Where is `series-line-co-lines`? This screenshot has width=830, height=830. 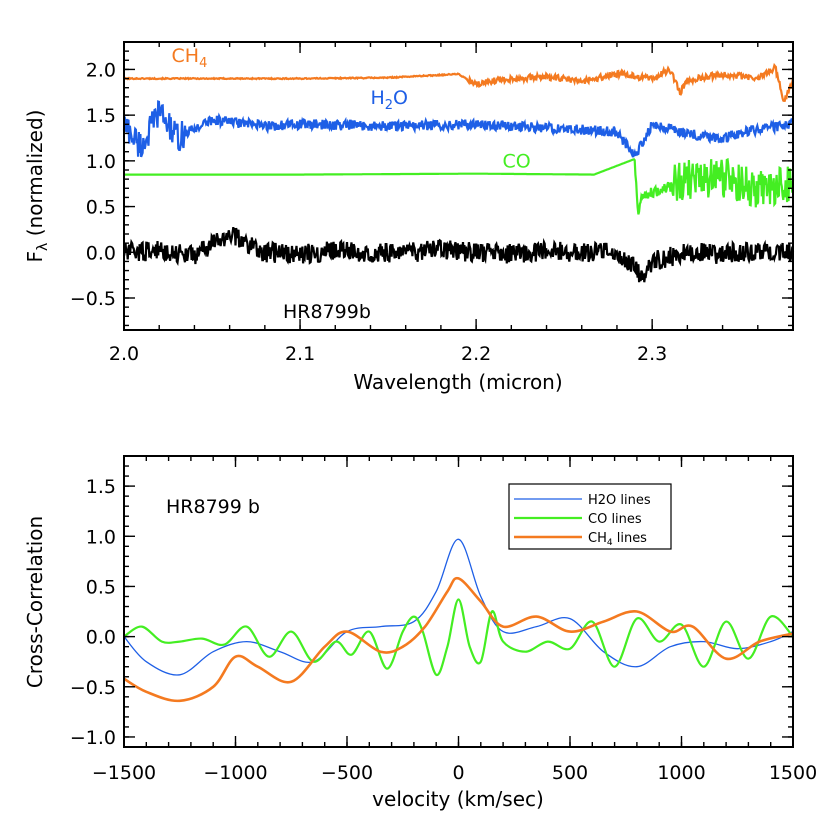 series-line-co-lines is located at coordinates (458, 637).